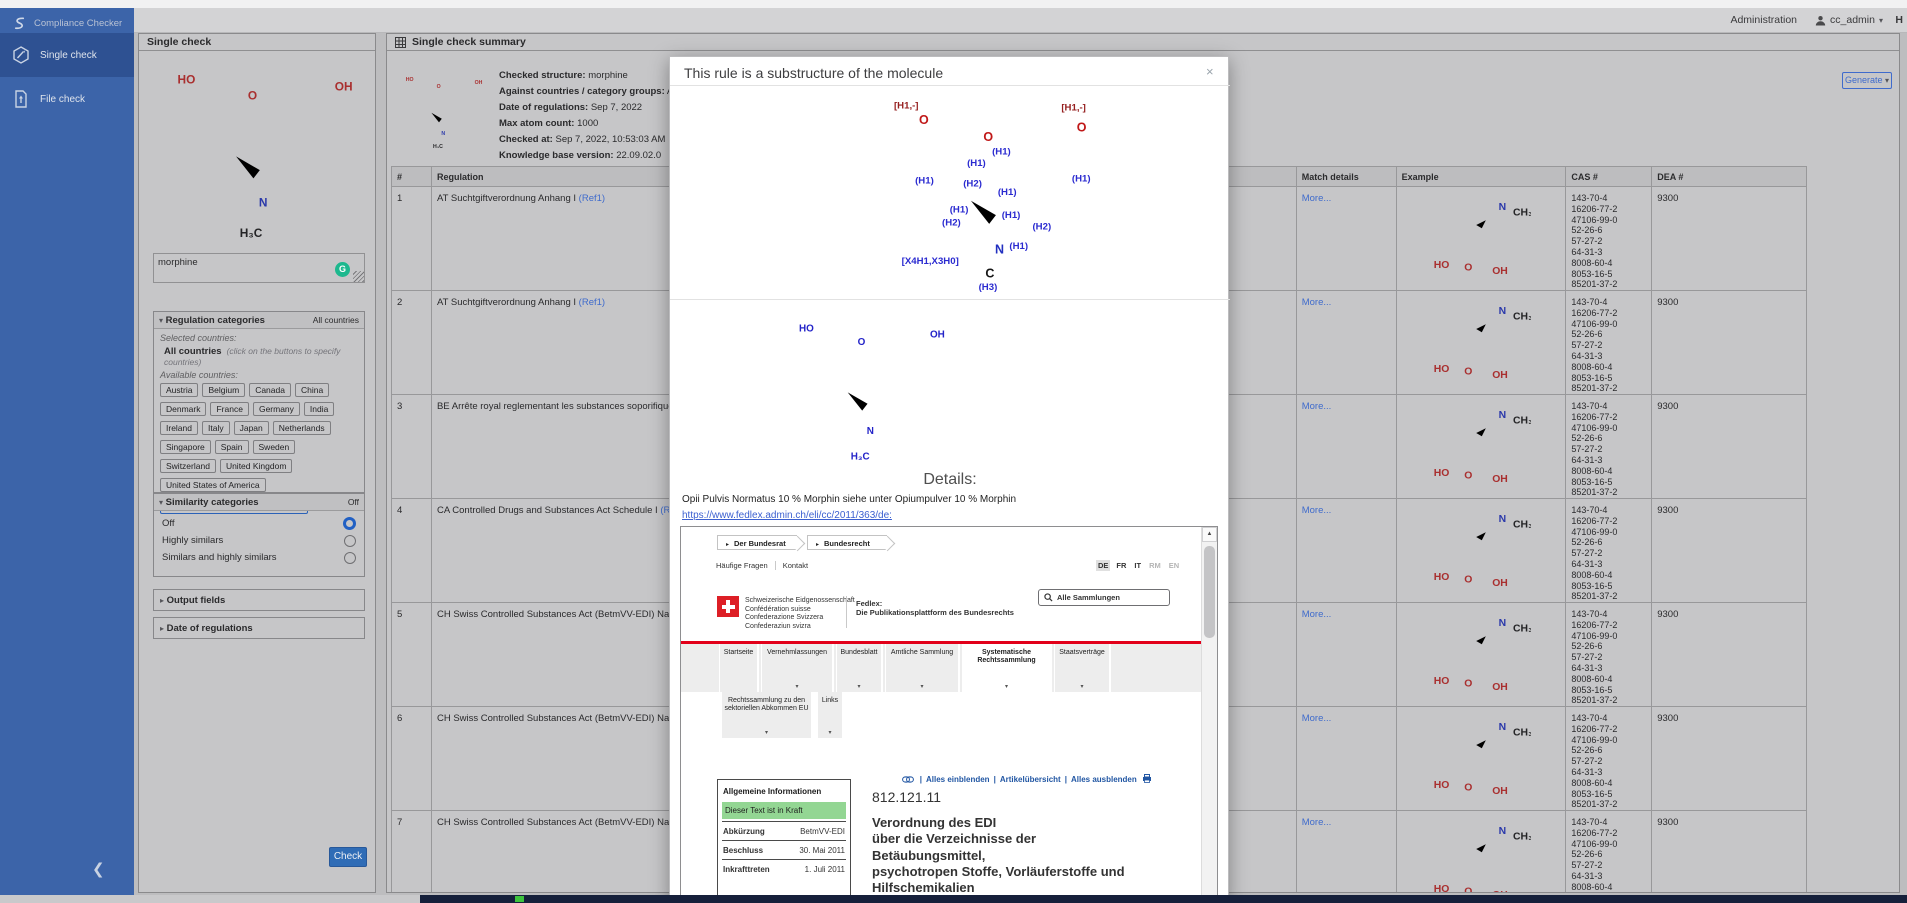  I want to click on country-button: China, so click(312, 390).